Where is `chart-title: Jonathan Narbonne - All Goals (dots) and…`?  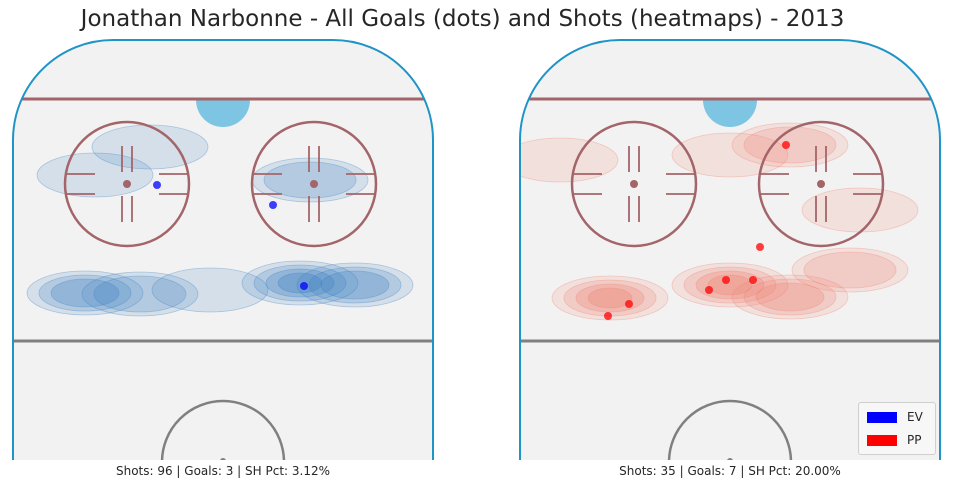
chart-title: Jonathan Narbonne - All Goals (dots) and… is located at coordinates (462, 19).